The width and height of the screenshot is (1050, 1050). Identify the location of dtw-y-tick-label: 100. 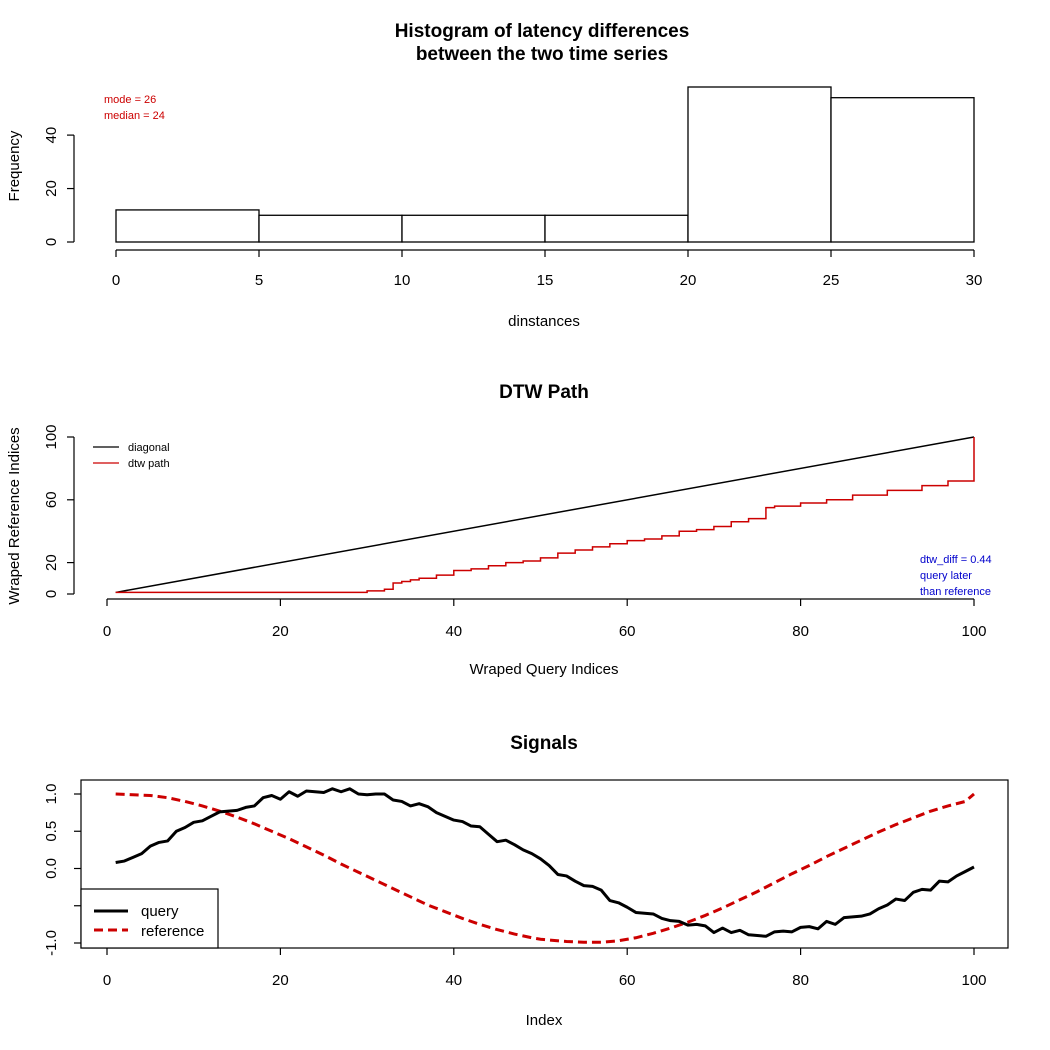
(51, 436).